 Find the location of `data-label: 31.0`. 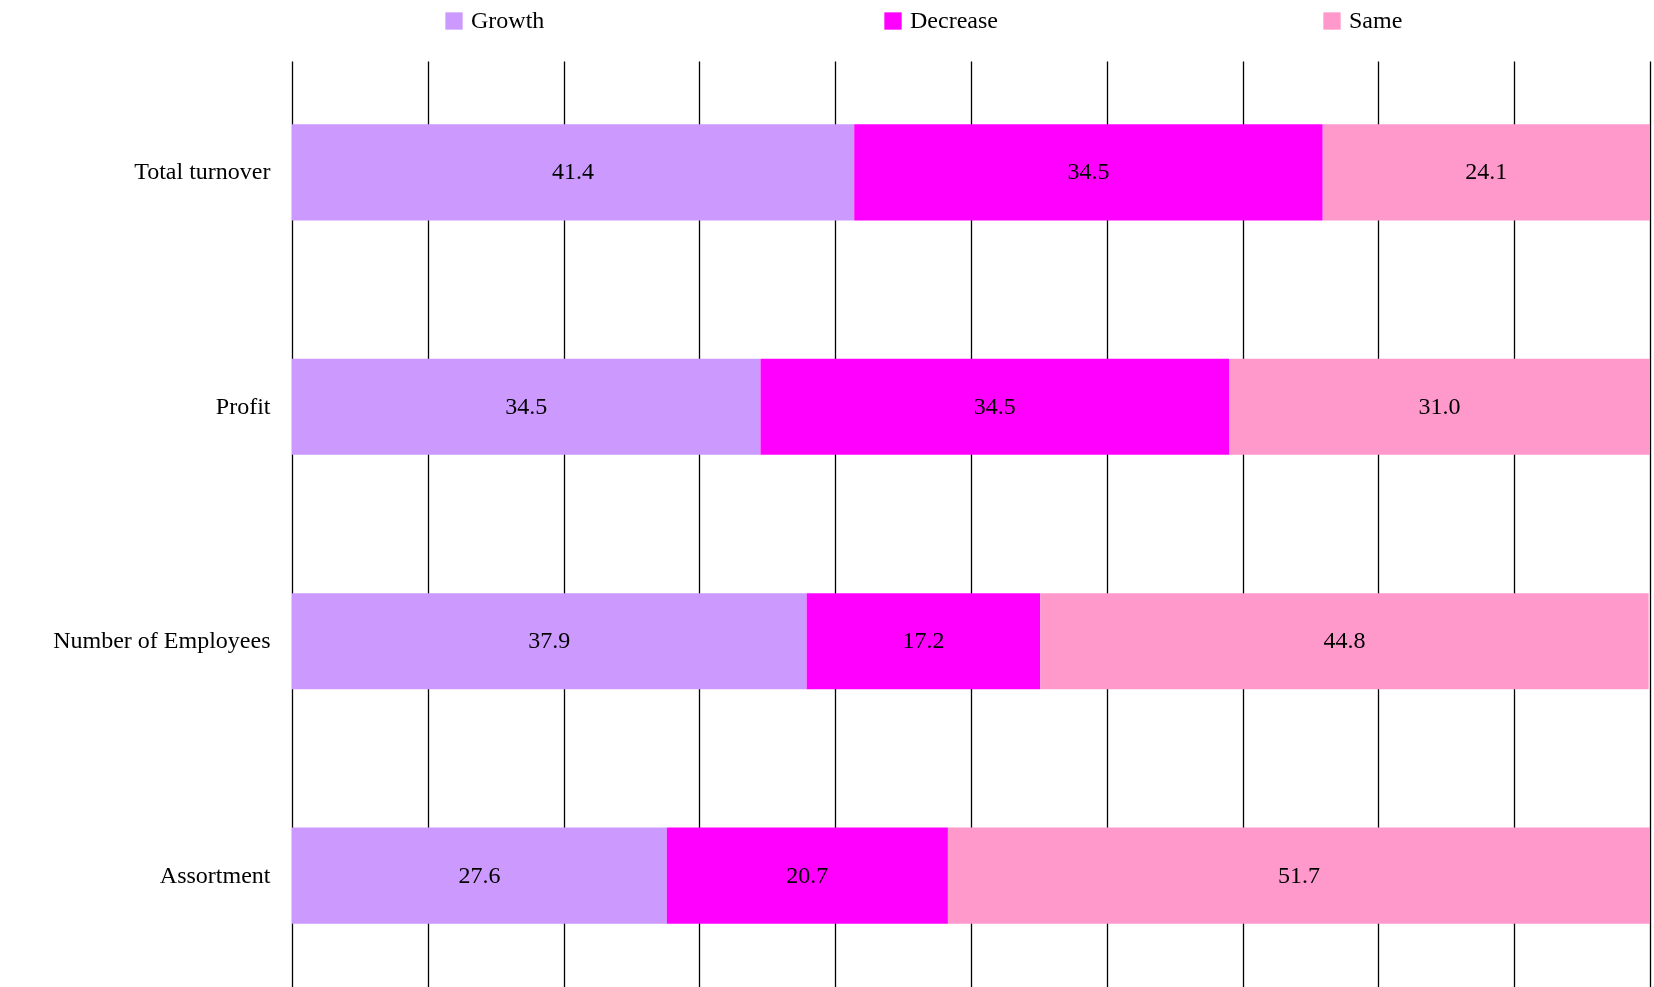

data-label: 31.0 is located at coordinates (1439, 405).